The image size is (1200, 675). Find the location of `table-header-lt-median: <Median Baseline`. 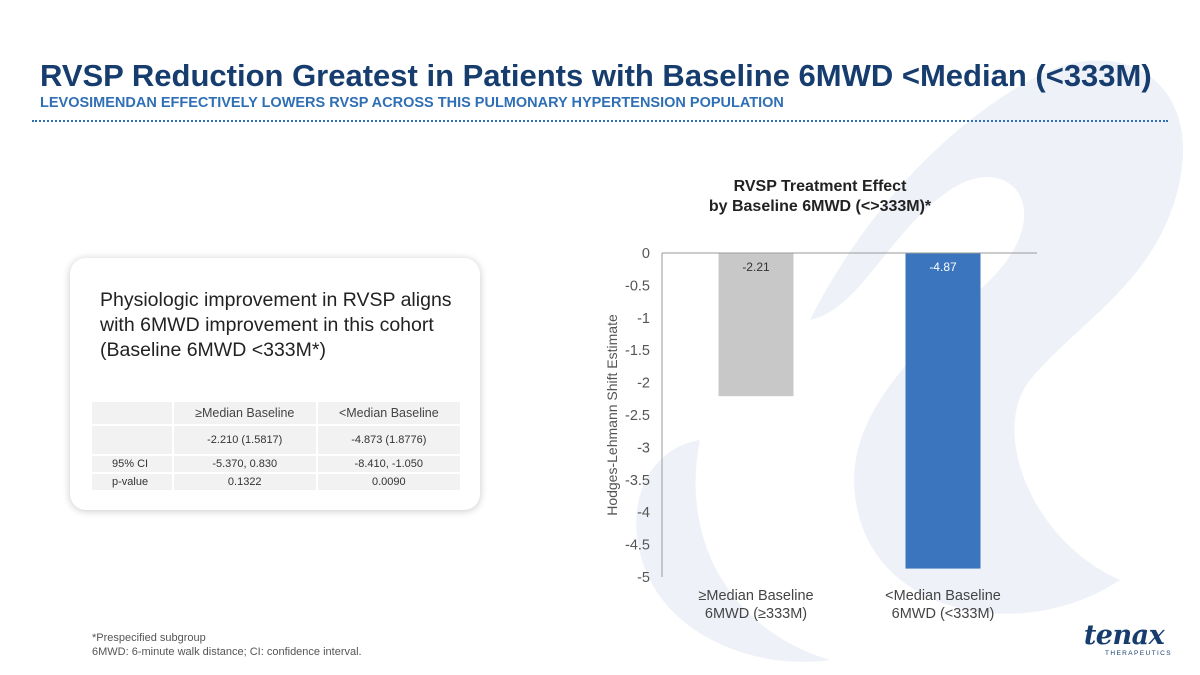

table-header-lt-median: <Median Baseline is located at coordinates (388, 413).